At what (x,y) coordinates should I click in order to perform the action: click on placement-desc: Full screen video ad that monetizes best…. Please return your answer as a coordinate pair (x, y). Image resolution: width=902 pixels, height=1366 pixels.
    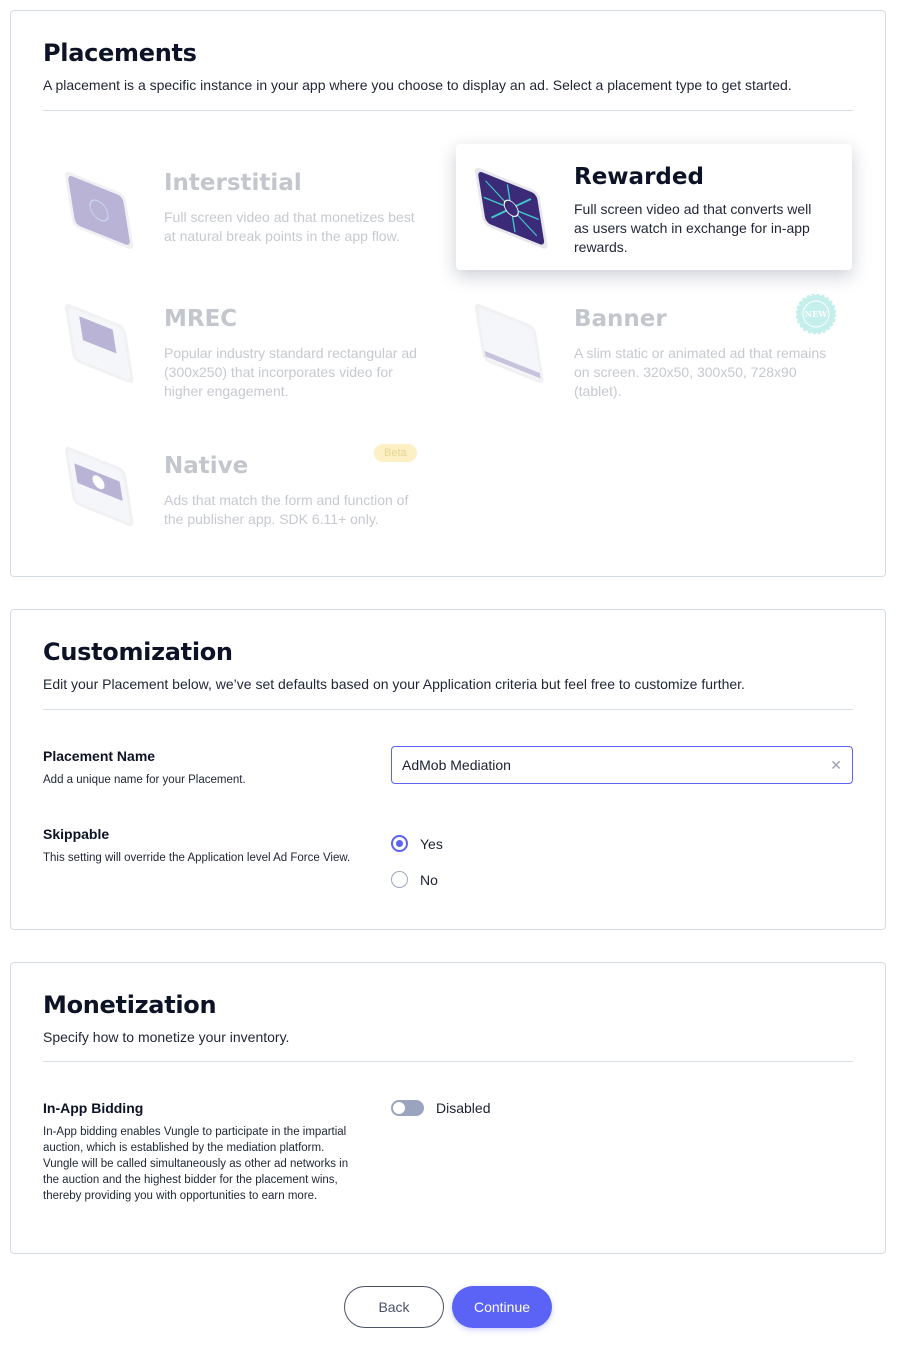
    Looking at the image, I should click on (289, 226).